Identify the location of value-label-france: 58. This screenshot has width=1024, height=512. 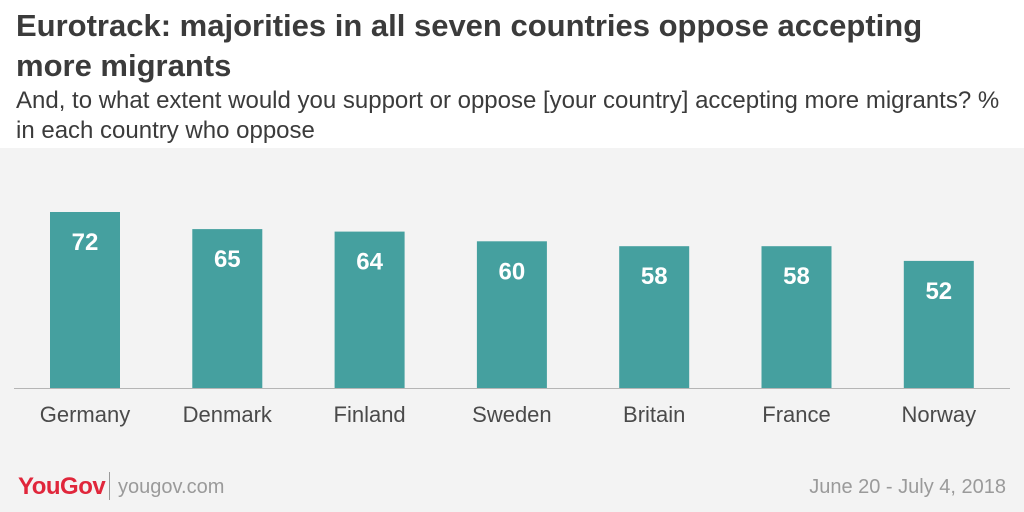
(796, 276).